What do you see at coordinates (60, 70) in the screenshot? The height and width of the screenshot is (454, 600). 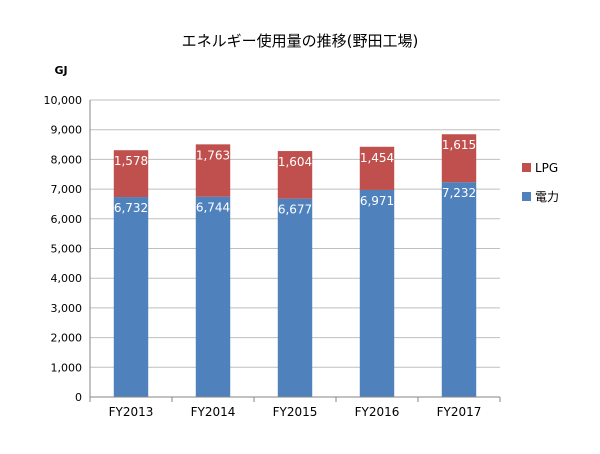 I see `y-axis-unit-label: GJ` at bounding box center [60, 70].